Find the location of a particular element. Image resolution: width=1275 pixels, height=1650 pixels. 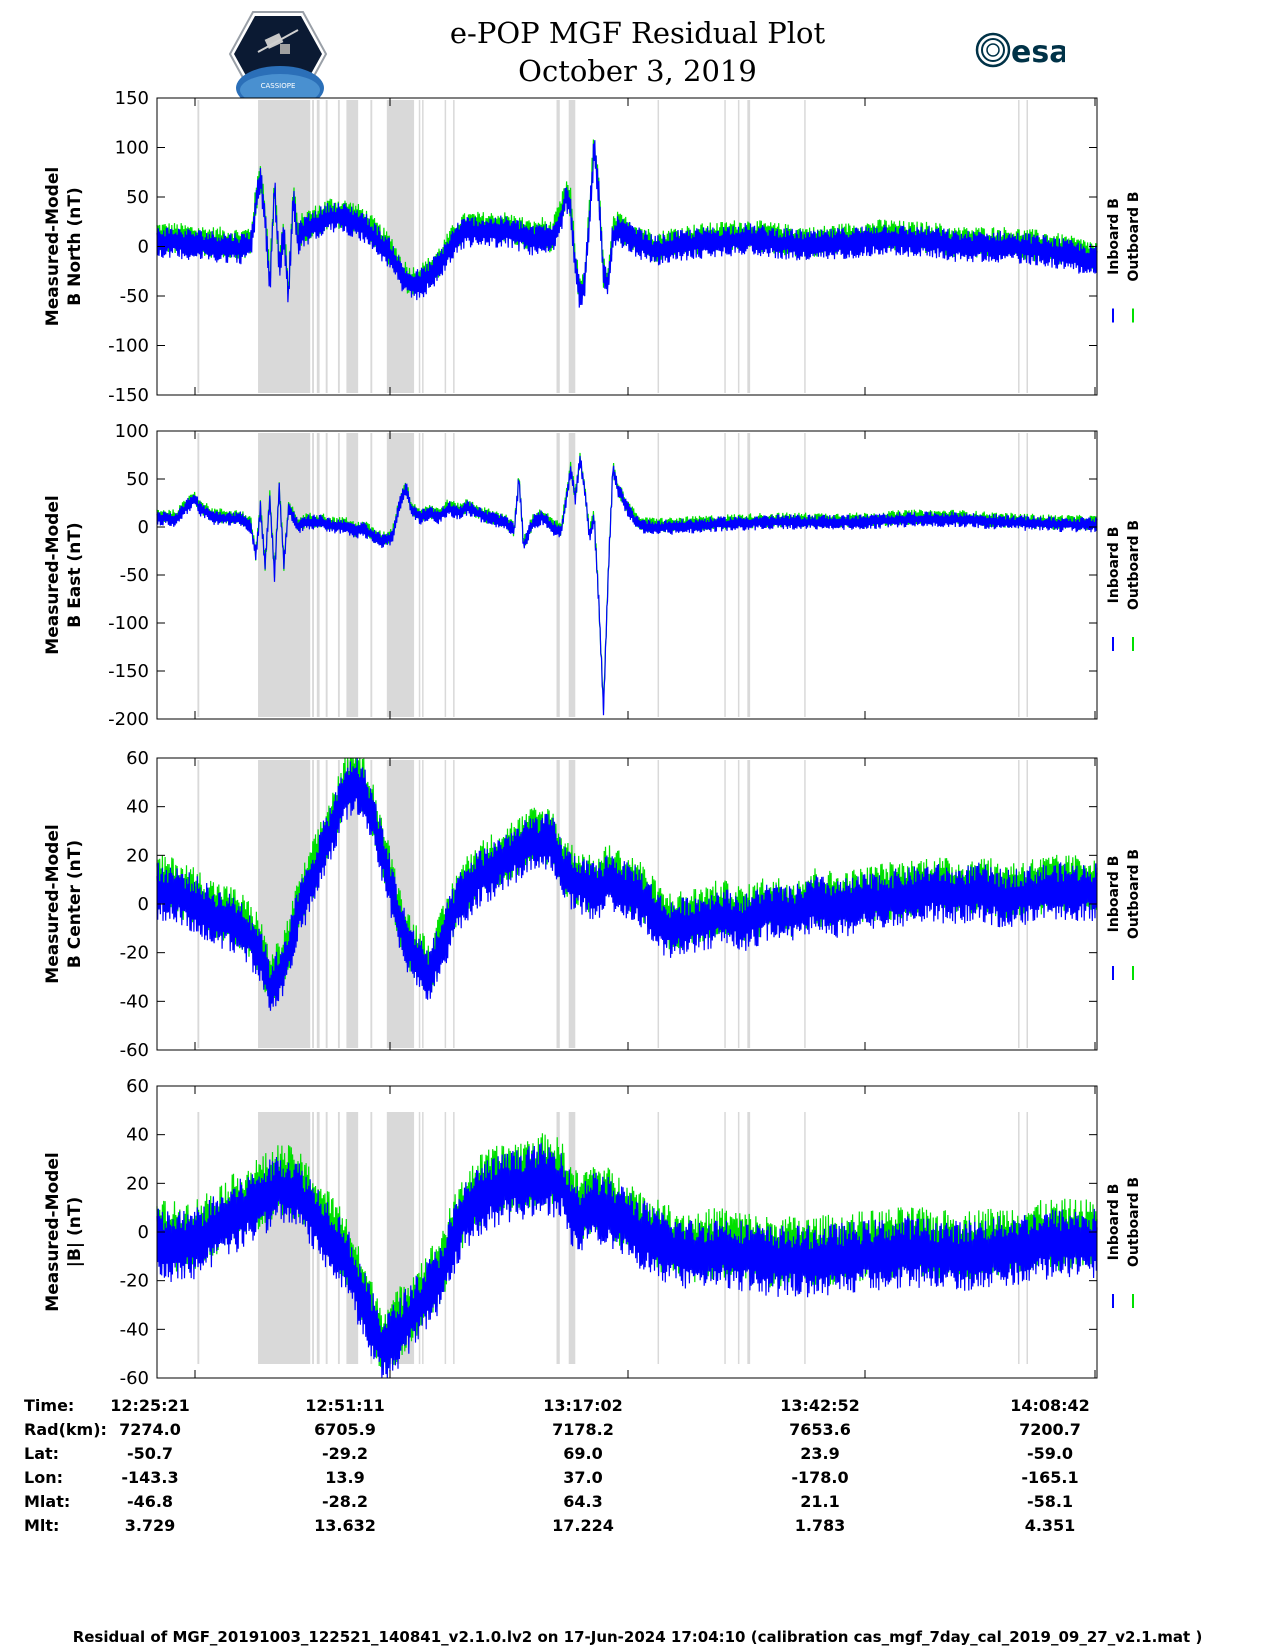

lat-label: Lat: is located at coordinates (42, 1453).